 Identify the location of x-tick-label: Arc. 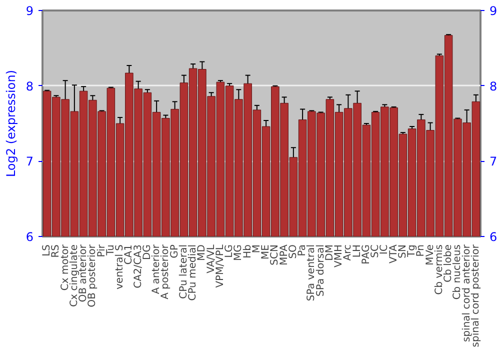
(348, 252).